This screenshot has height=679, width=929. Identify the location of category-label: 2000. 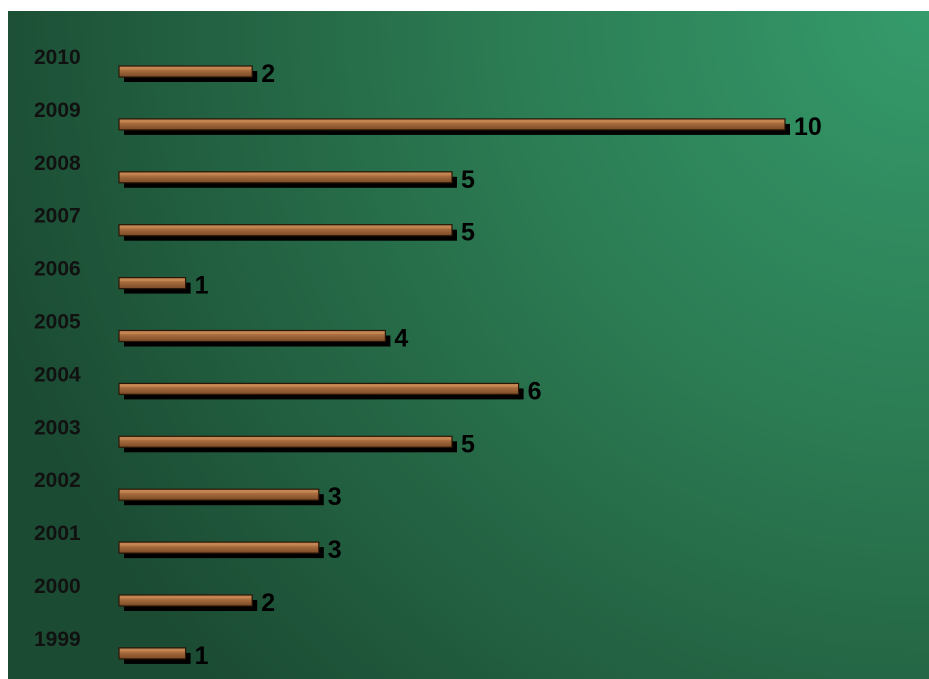
(57, 586).